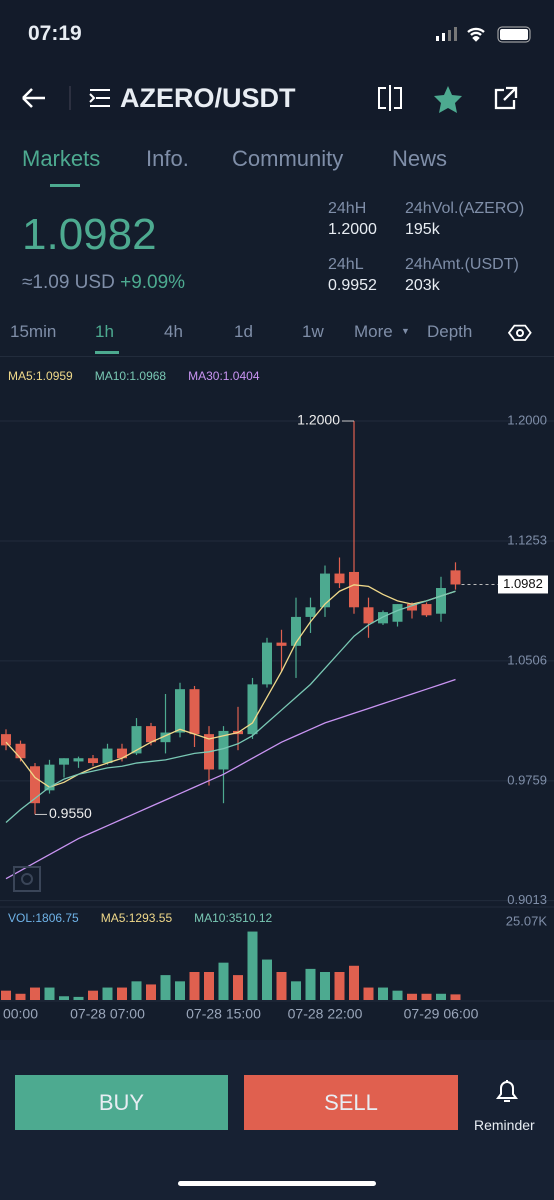 Image resolution: width=554 pixels, height=1200 pixels. I want to click on y-tick-label: 1.2000, so click(527, 419).